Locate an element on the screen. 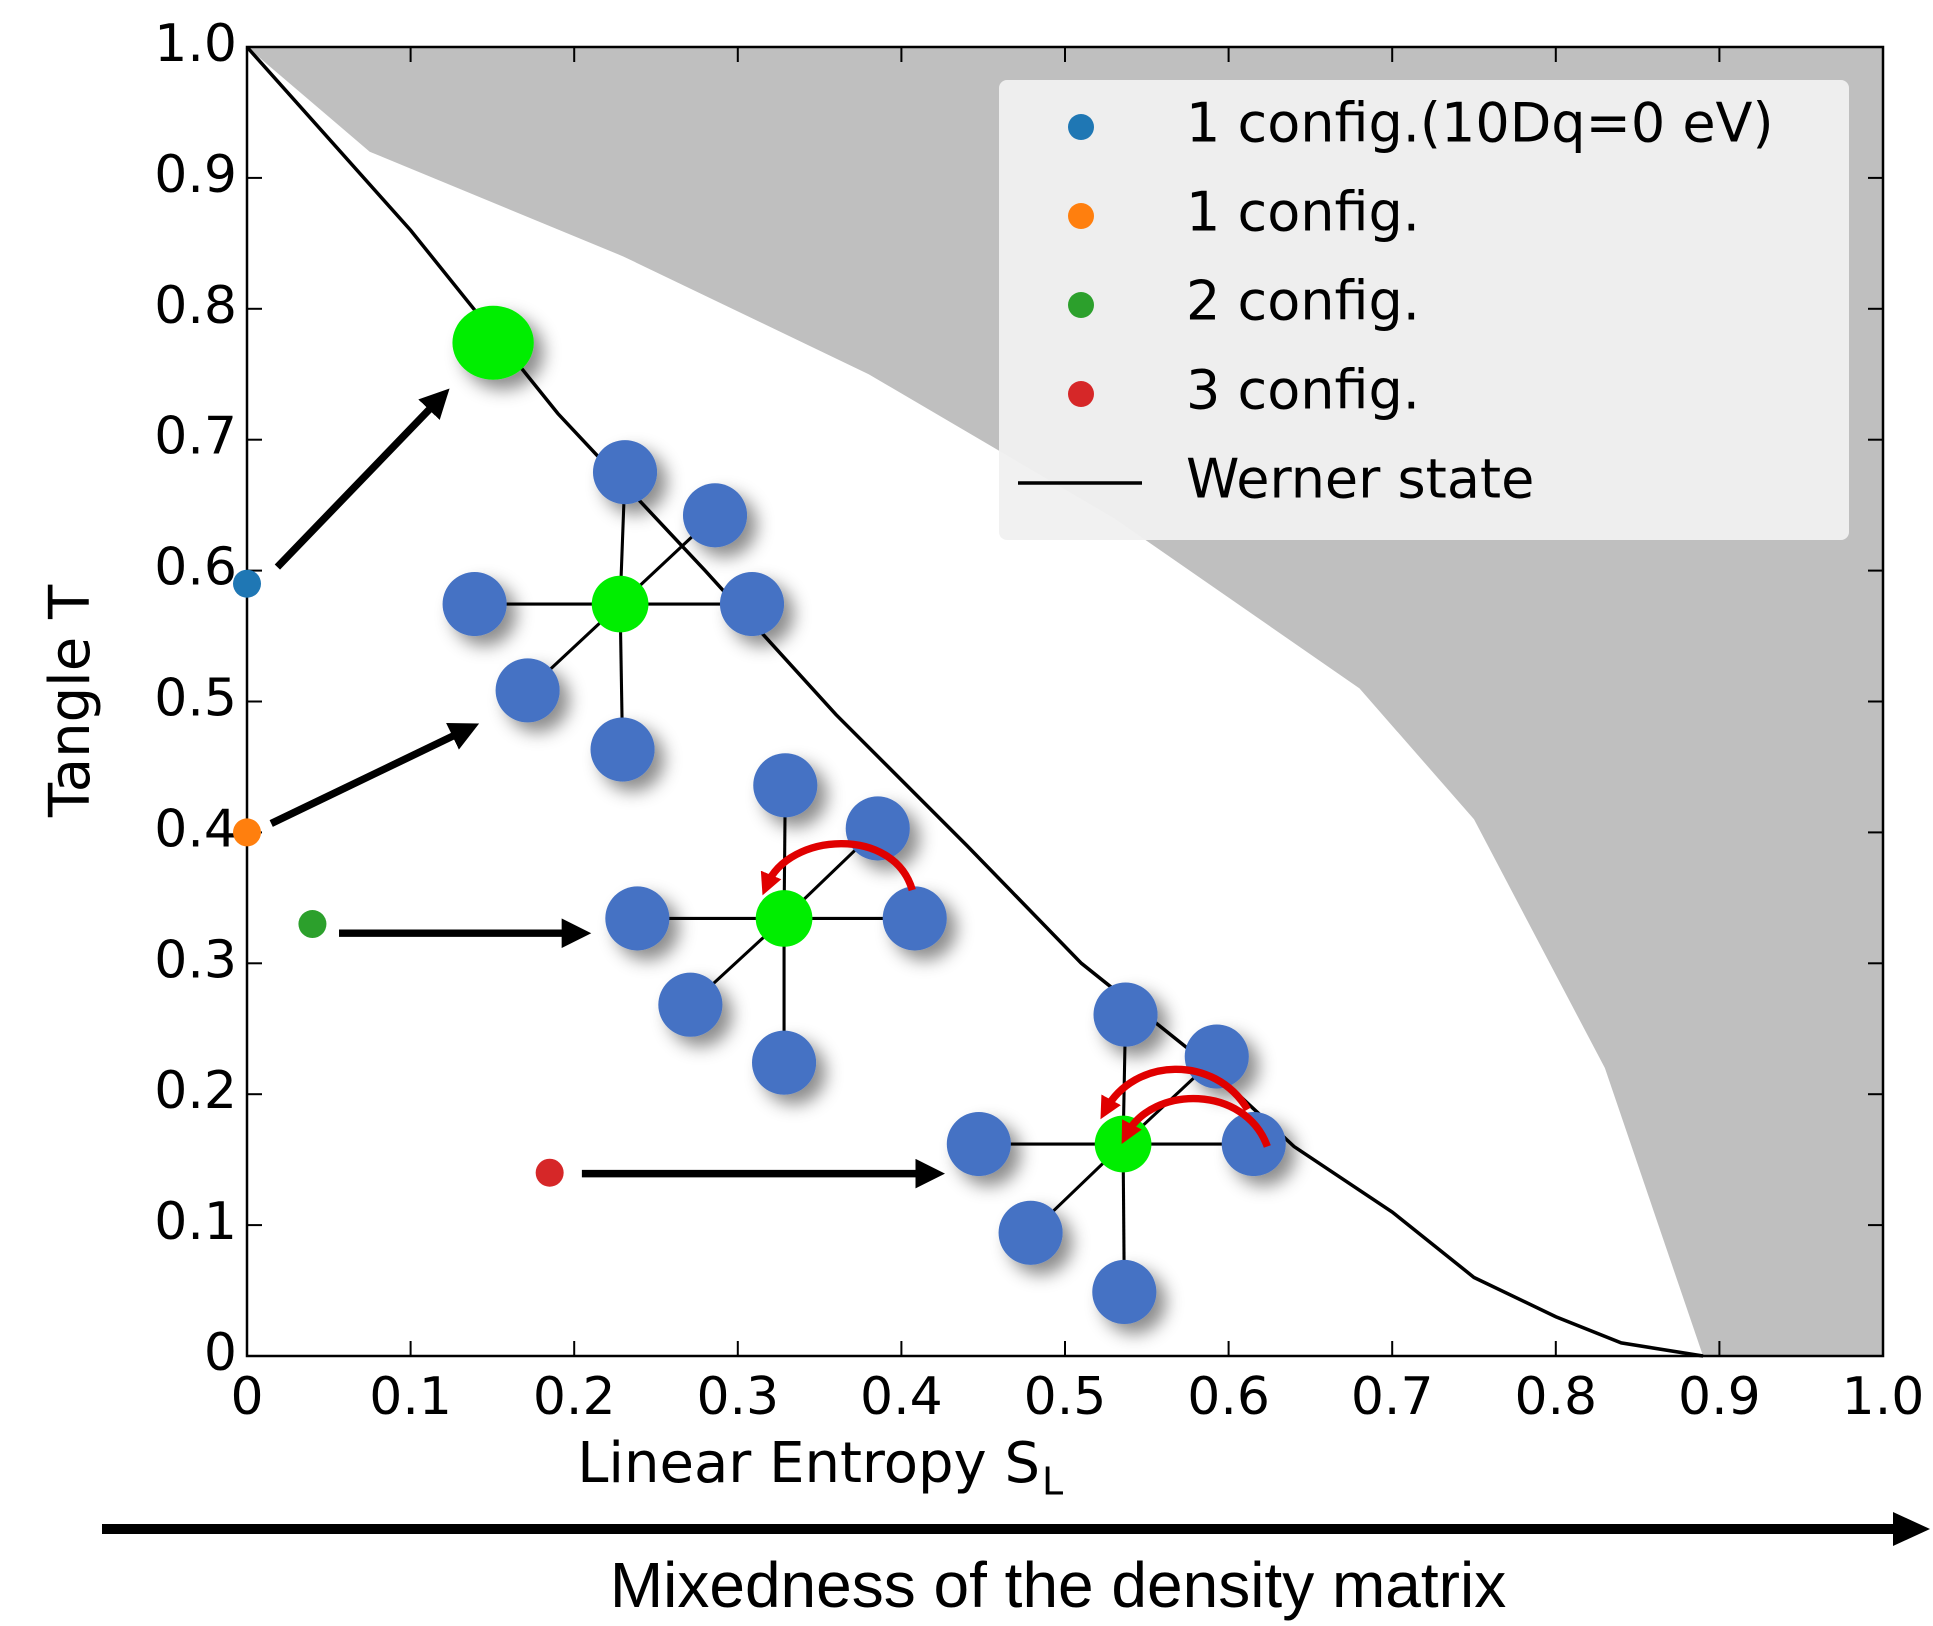  x-tick-label: 0.4 is located at coordinates (901, 1397).